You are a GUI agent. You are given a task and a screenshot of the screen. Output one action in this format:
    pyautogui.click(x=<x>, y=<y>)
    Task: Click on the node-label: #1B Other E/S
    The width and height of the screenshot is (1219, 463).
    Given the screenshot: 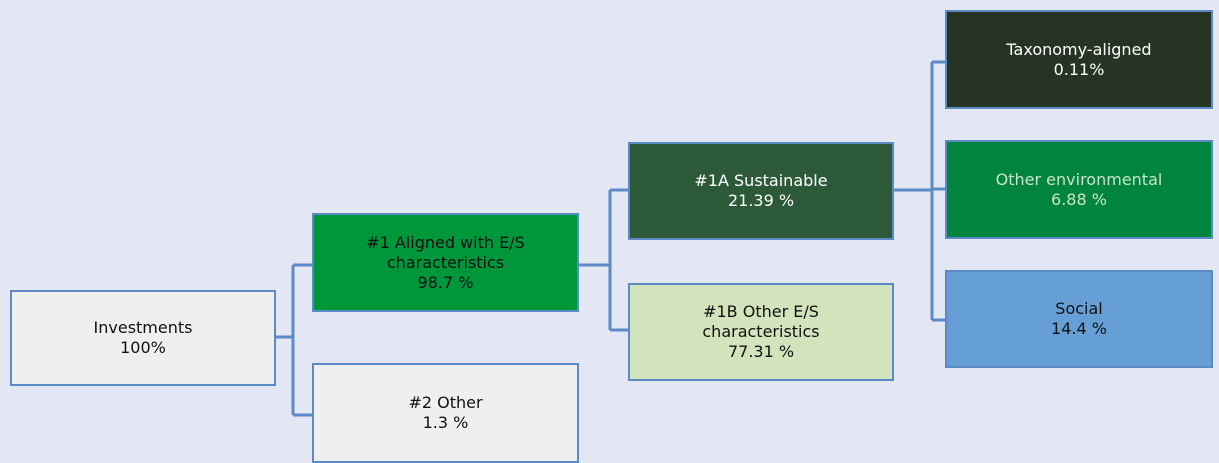 What is the action you would take?
    pyautogui.click(x=761, y=311)
    